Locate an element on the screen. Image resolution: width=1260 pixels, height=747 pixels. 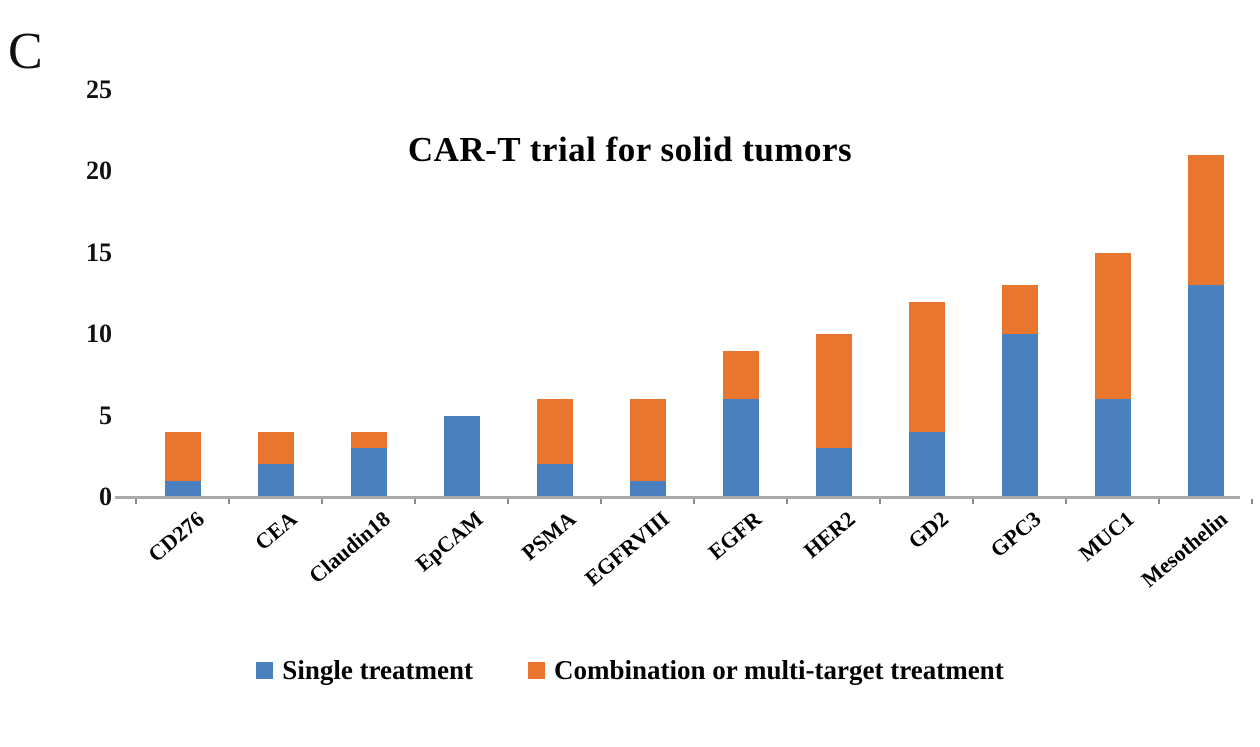
y-tick-label: 25 is located at coordinates (99, 89).